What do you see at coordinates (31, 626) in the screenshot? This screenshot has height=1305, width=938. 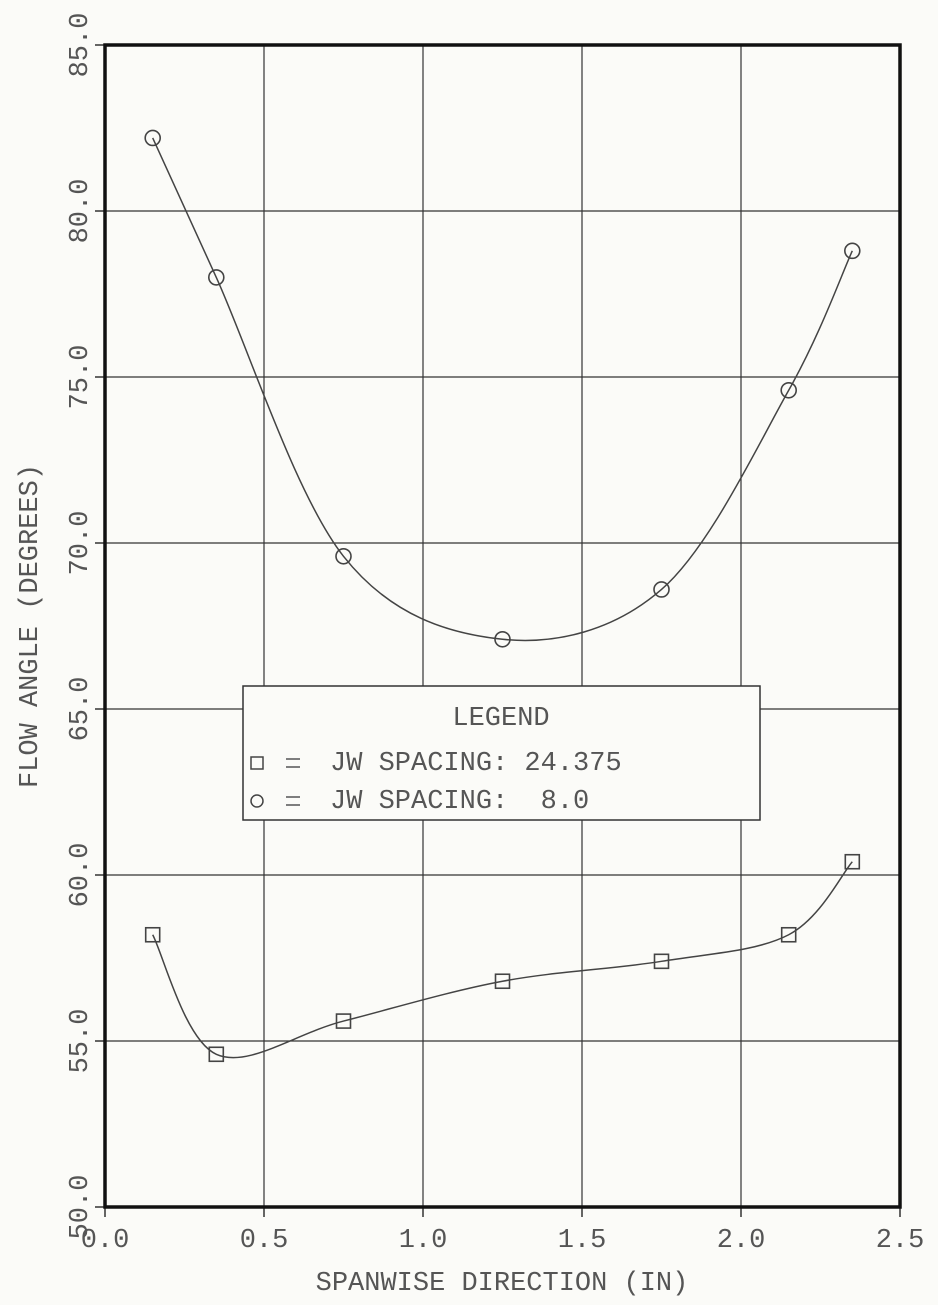 I see `y-axis-label: FLOW ANGLE (DEGREES)` at bounding box center [31, 626].